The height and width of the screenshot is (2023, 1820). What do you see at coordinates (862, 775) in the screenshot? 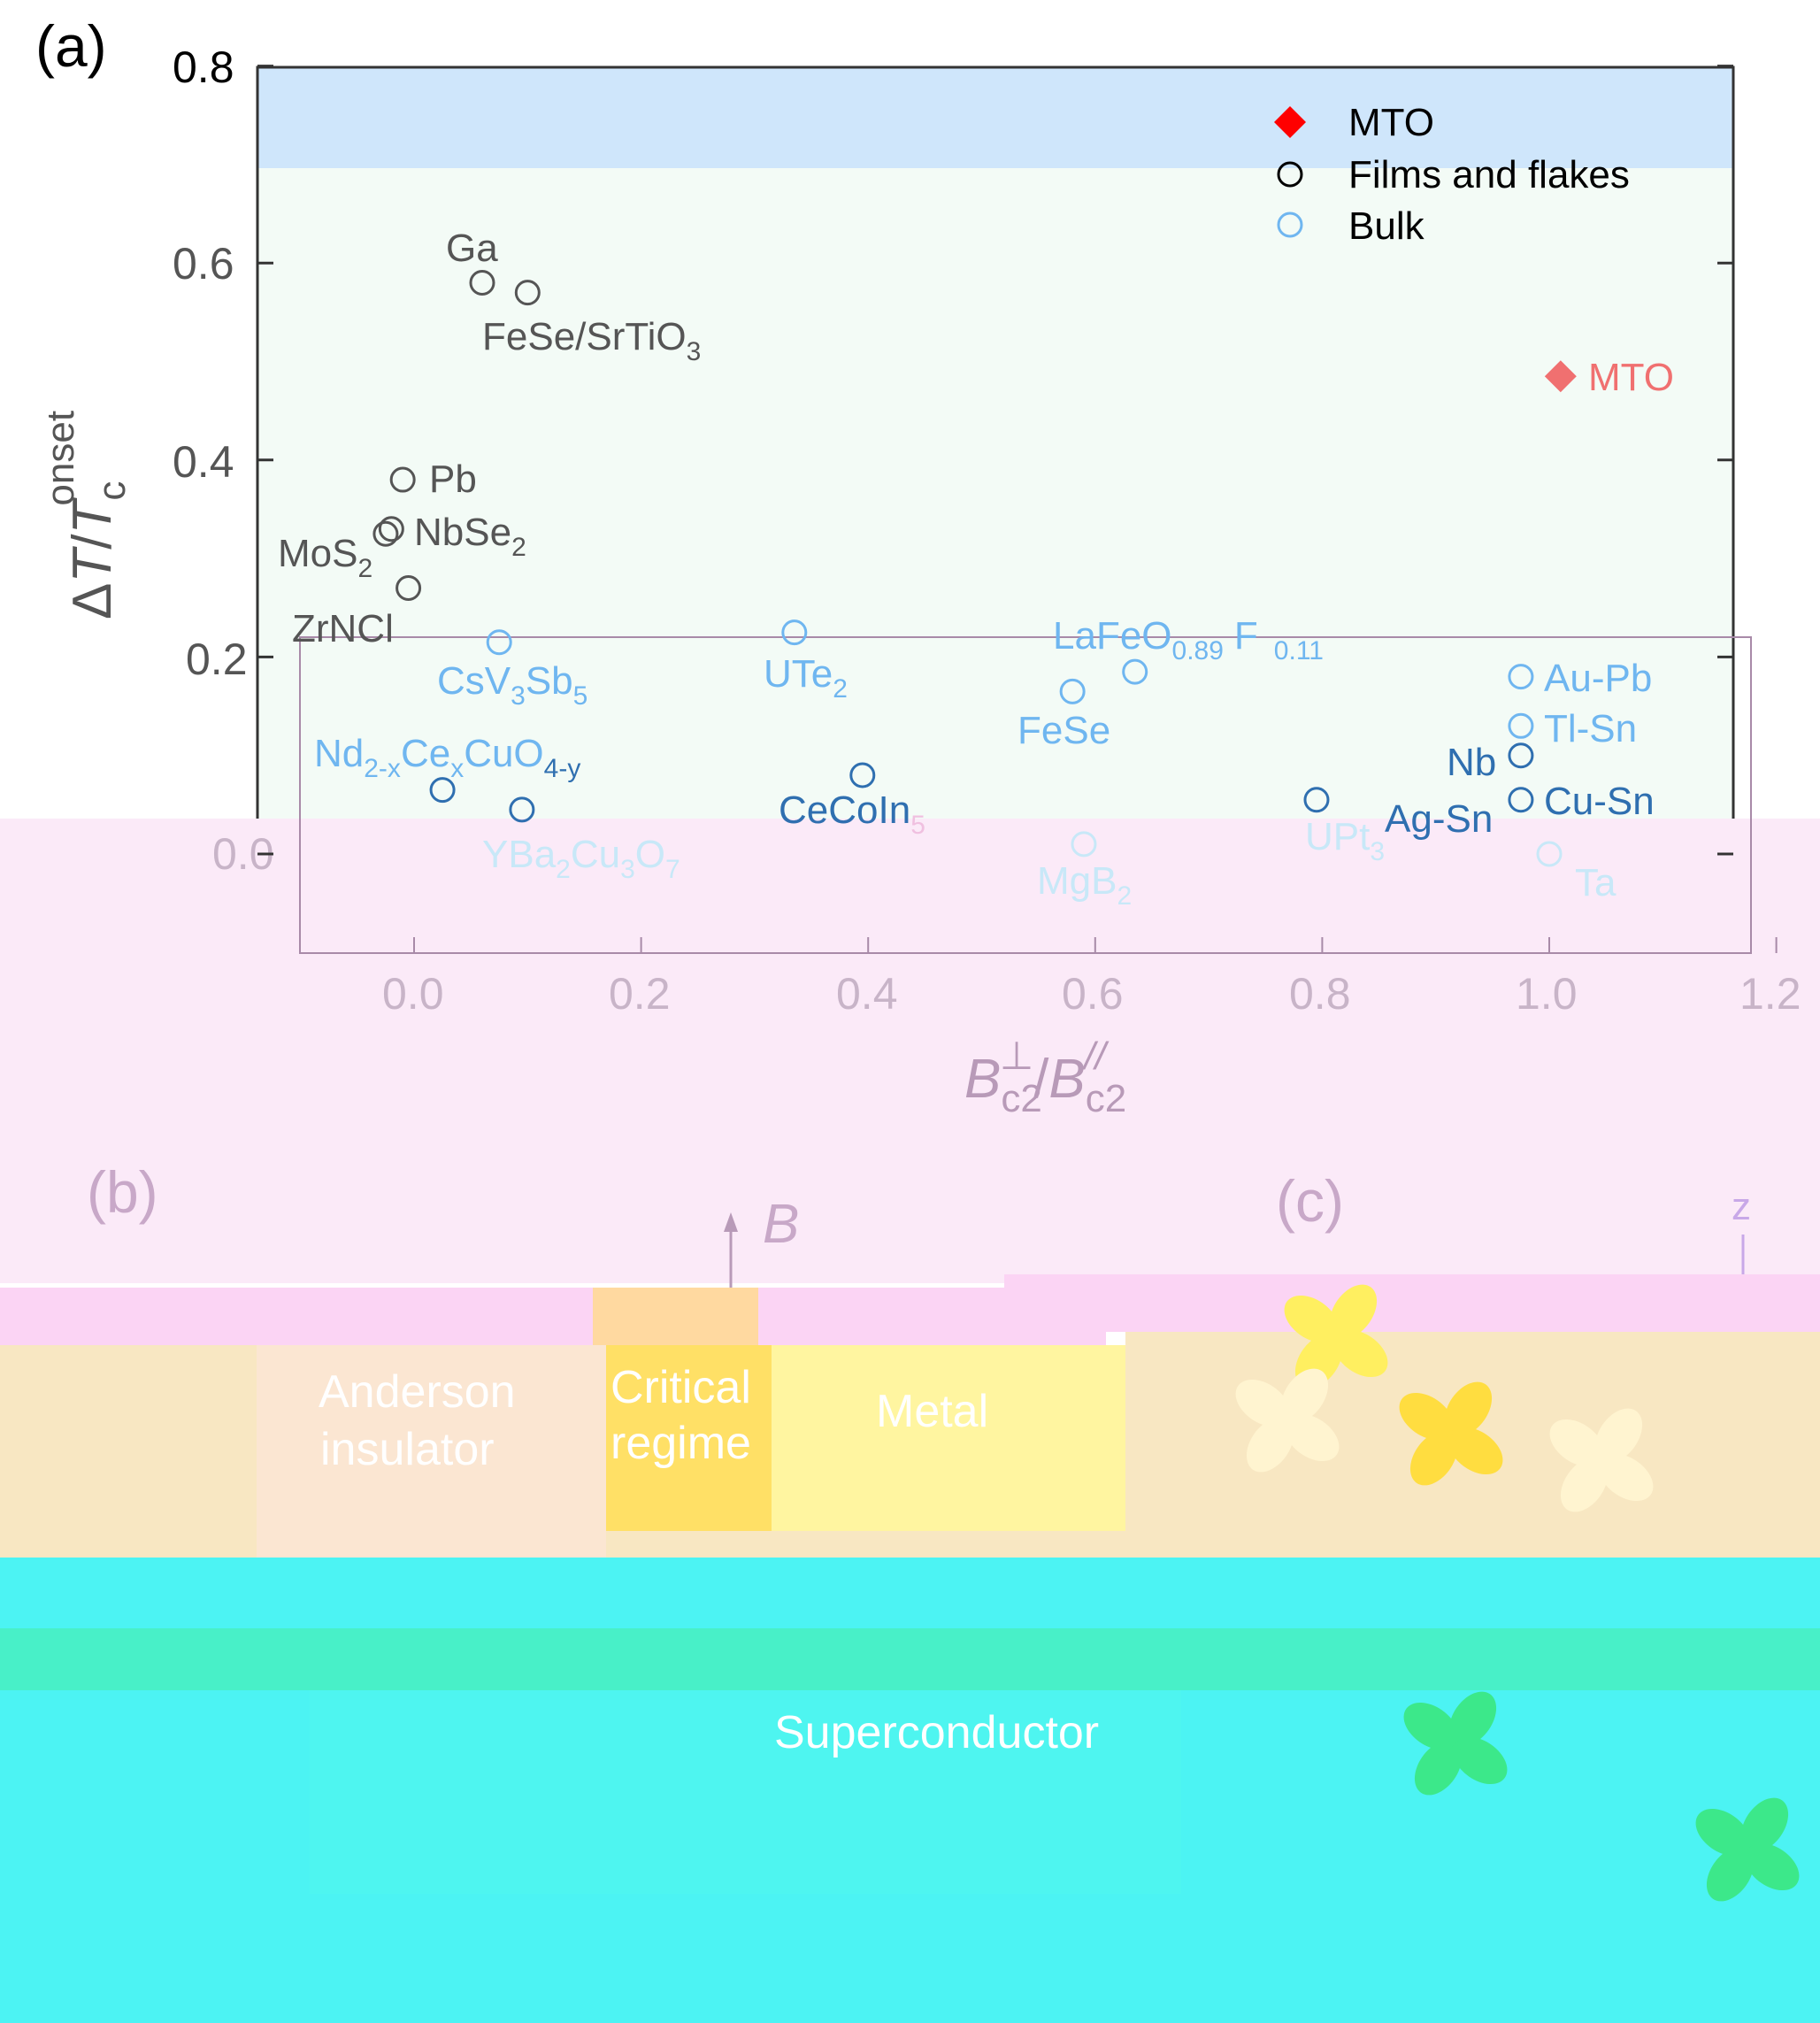
I see `data-point-cecoin5` at bounding box center [862, 775].